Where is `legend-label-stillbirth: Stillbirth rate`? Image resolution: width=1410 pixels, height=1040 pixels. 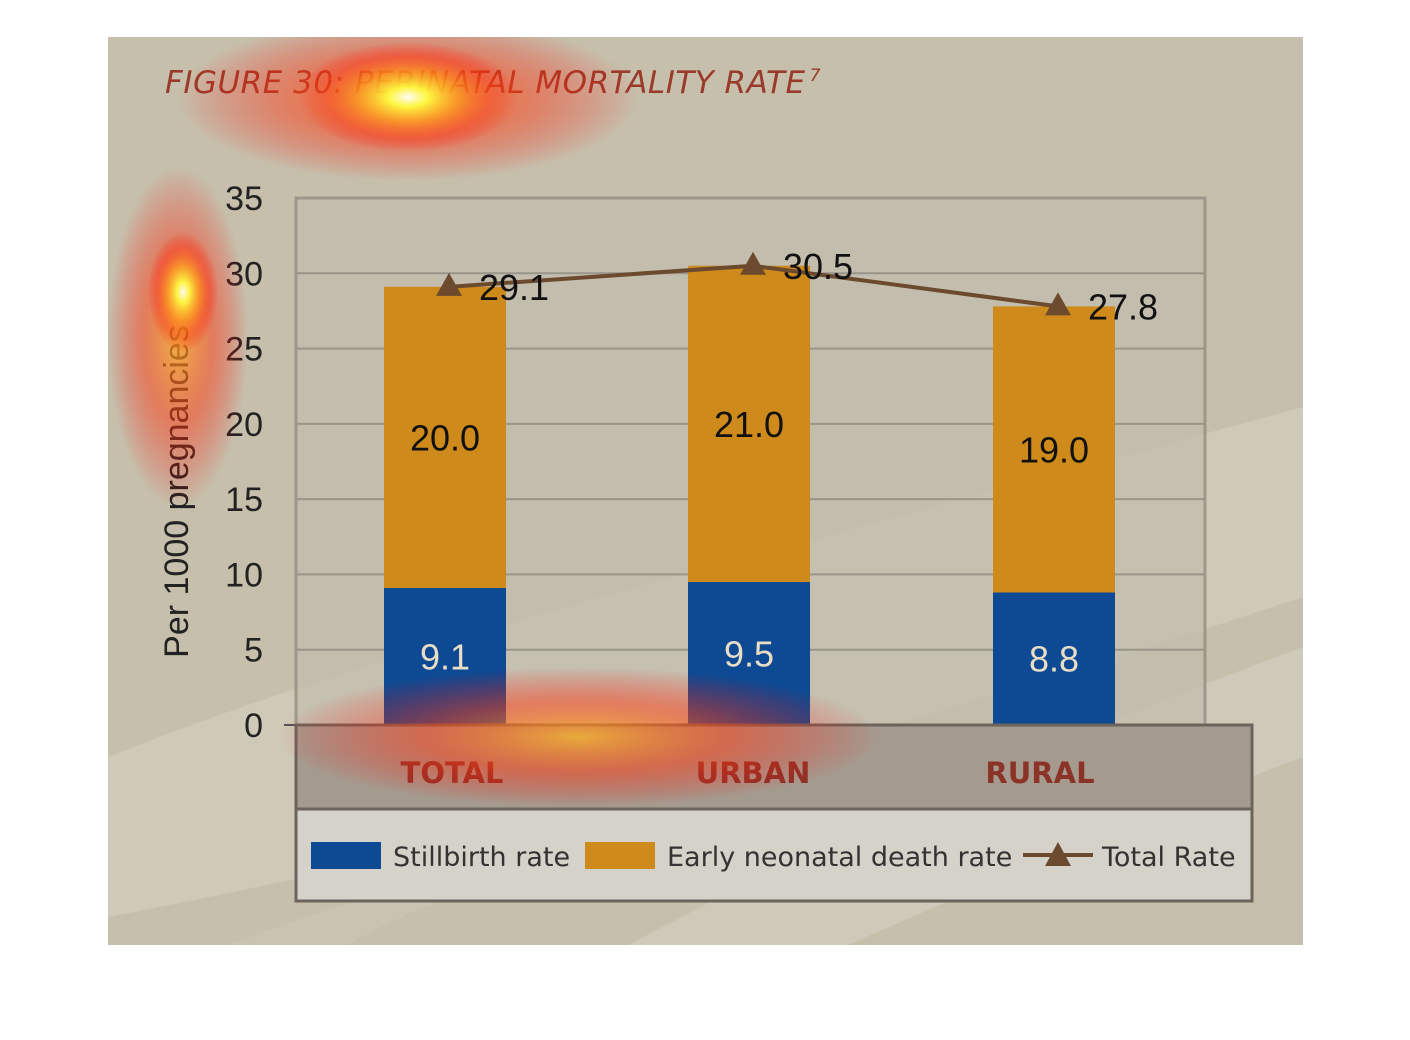
legend-label-stillbirth: Stillbirth rate is located at coordinates (481, 857).